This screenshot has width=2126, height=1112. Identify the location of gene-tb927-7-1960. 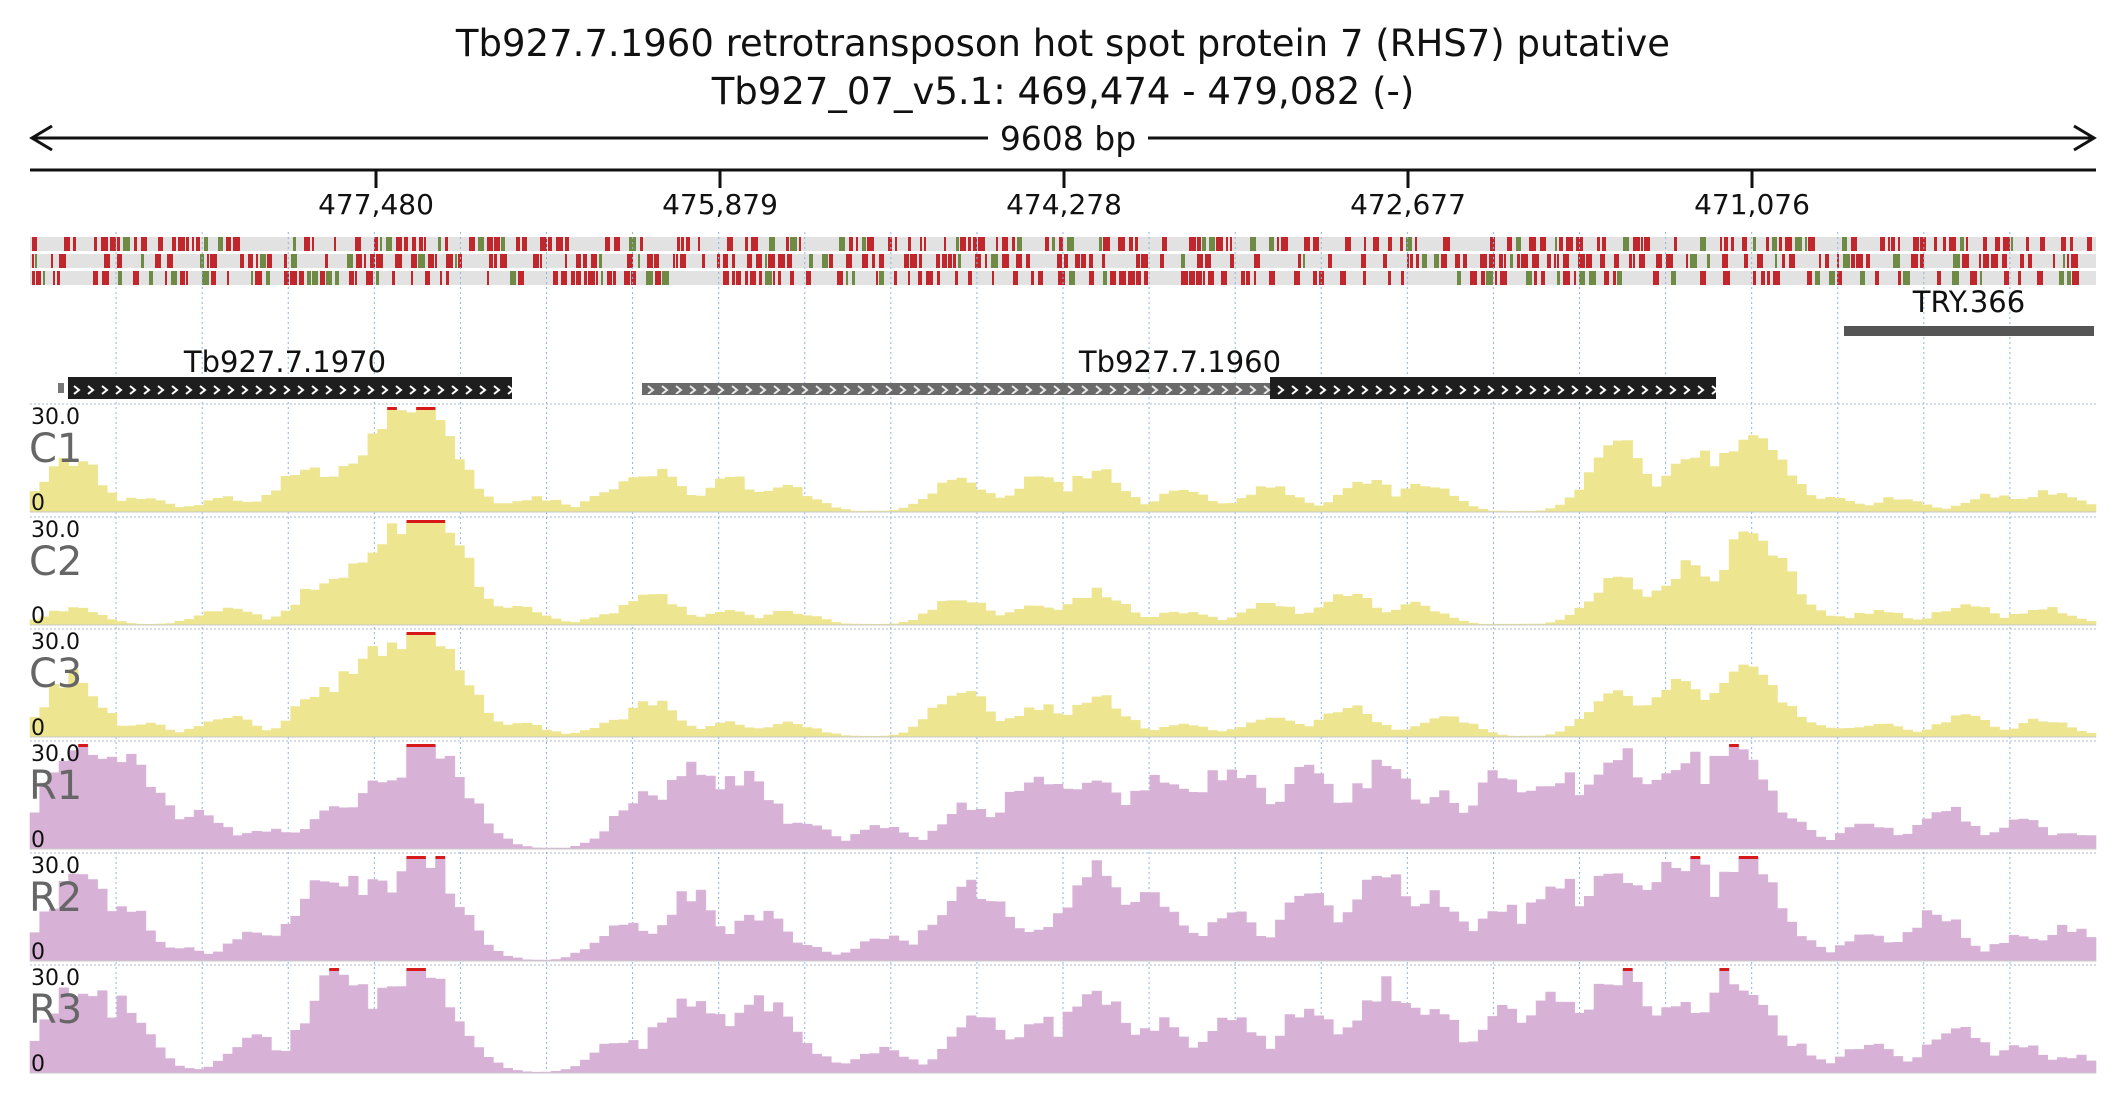
(1179, 388).